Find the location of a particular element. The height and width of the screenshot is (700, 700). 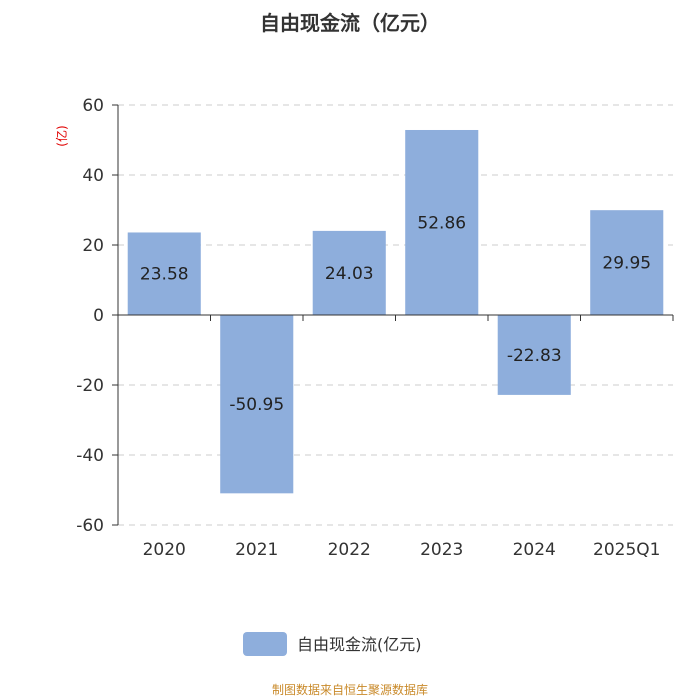

bar-2020 is located at coordinates (164, 273).